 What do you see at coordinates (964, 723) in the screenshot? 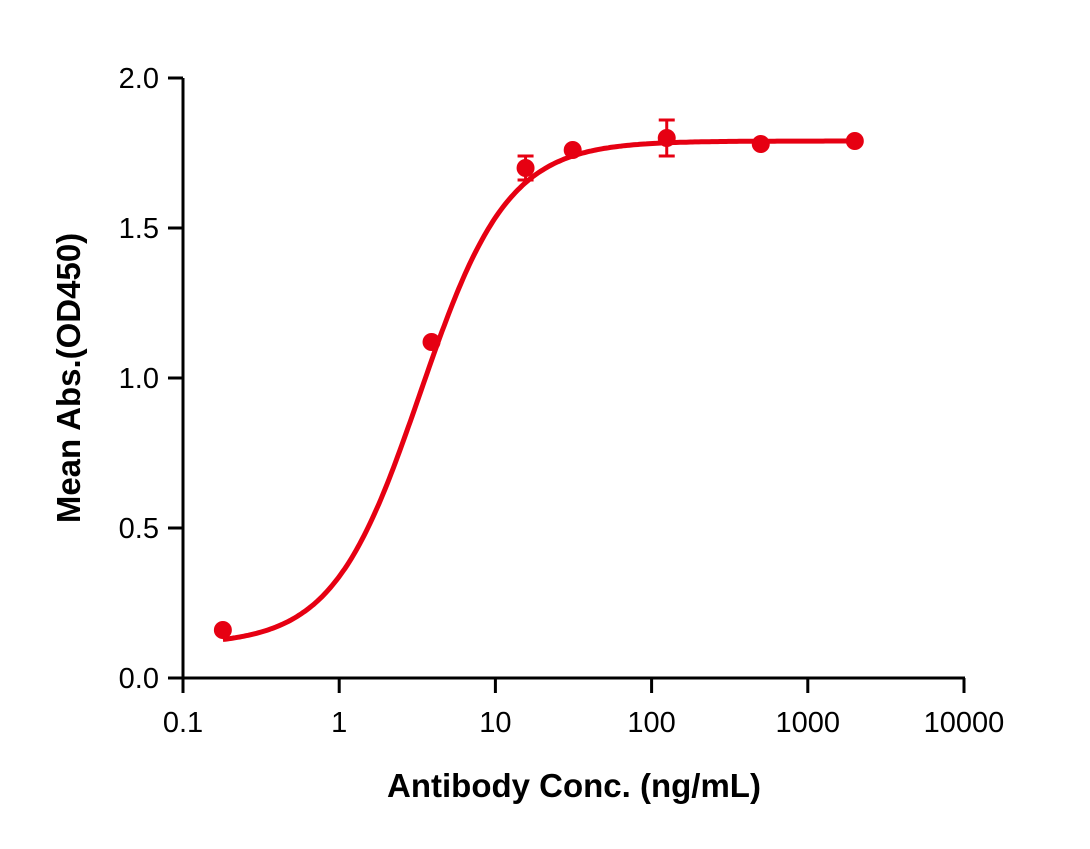
I see `x-tick-label: 10000` at bounding box center [964, 723].